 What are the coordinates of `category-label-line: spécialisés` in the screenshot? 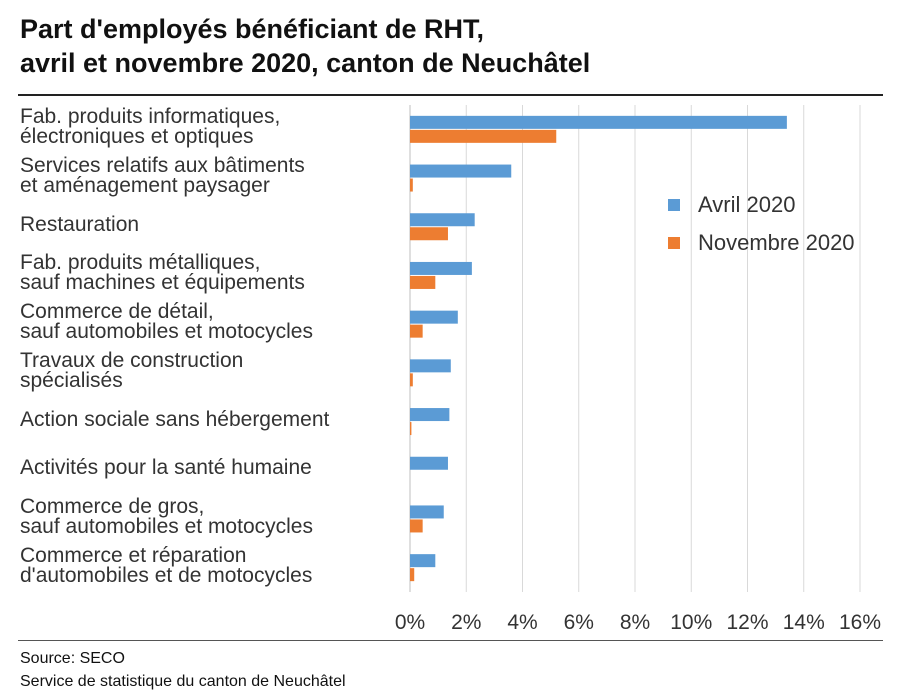 It's located at (71, 380).